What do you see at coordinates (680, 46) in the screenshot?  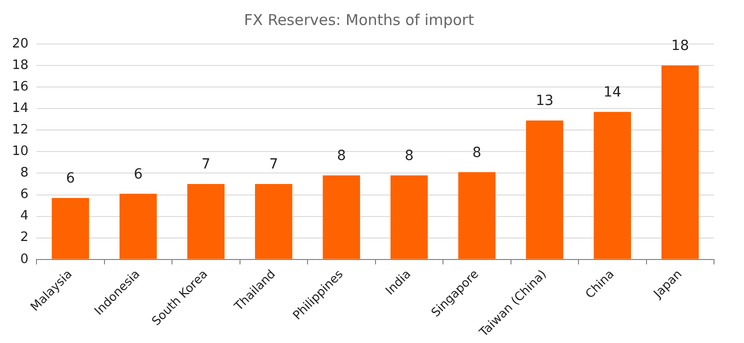 I see `data-label: 18` at bounding box center [680, 46].